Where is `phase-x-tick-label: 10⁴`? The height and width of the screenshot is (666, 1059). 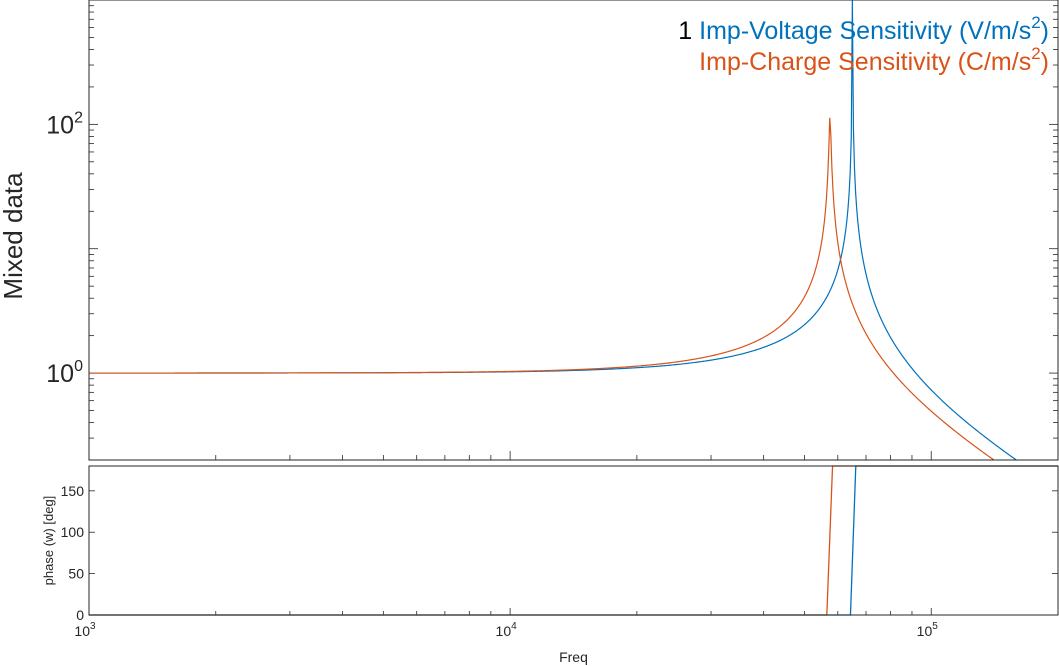 phase-x-tick-label: 10⁴ is located at coordinates (507, 630).